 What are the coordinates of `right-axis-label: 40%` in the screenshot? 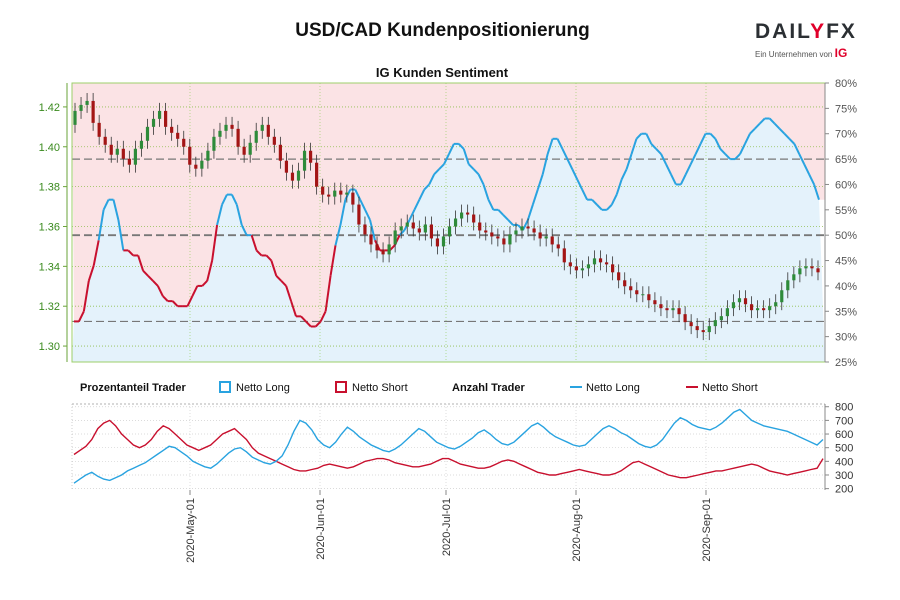 It's located at (846, 287).